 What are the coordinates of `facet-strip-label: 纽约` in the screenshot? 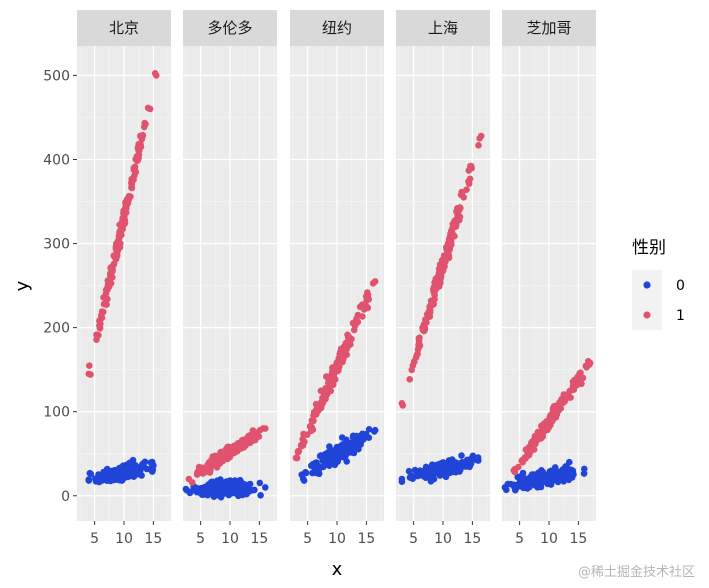 It's located at (337, 28).